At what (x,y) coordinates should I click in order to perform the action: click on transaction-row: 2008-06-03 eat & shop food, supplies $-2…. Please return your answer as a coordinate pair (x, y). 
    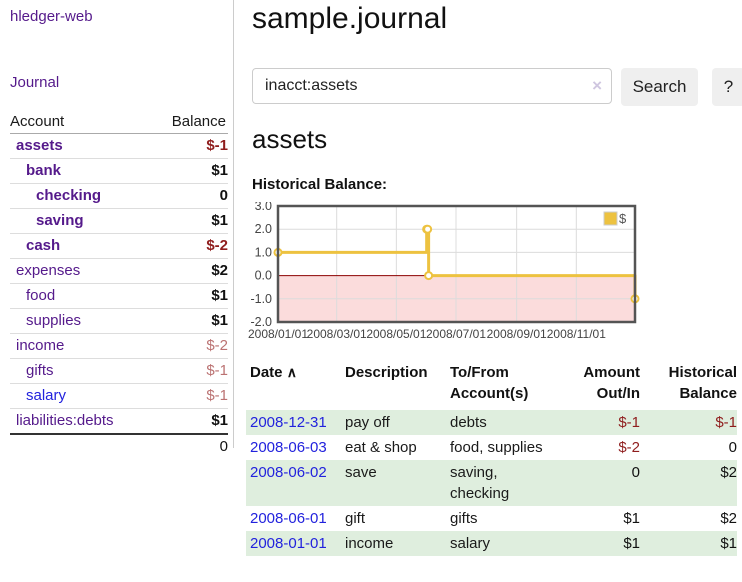
    Looking at the image, I should click on (491, 447).